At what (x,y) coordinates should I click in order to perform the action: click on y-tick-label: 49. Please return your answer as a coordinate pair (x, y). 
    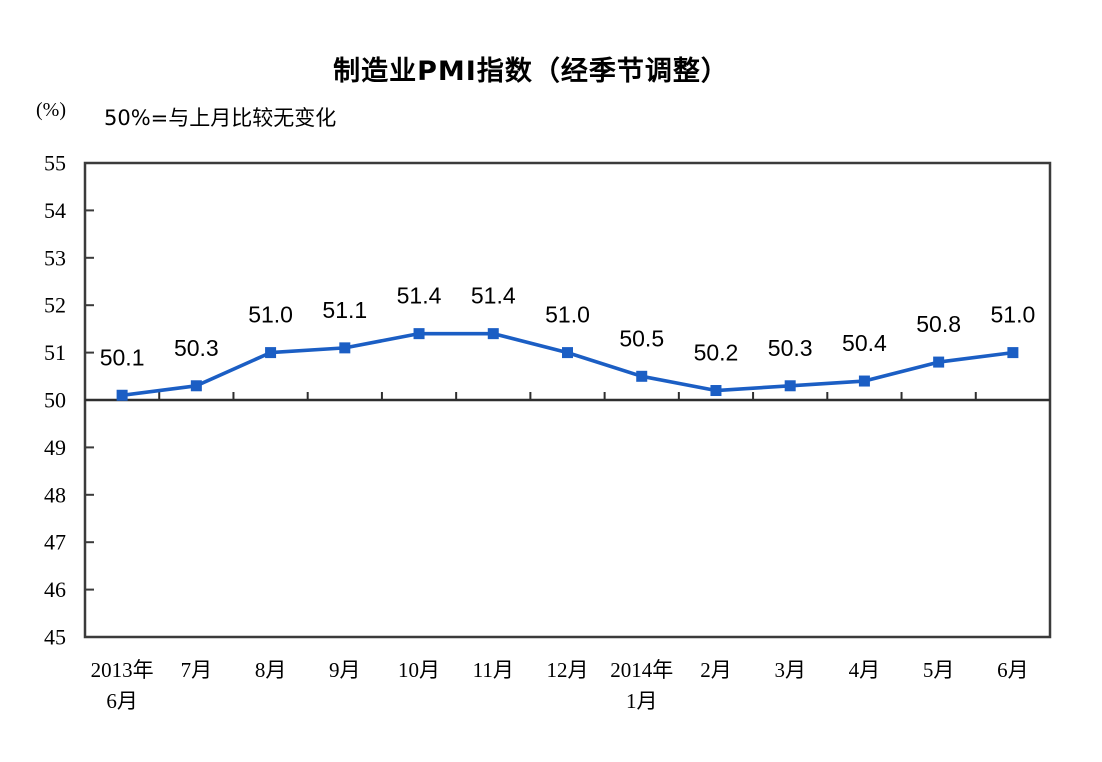
    Looking at the image, I should click on (55, 447).